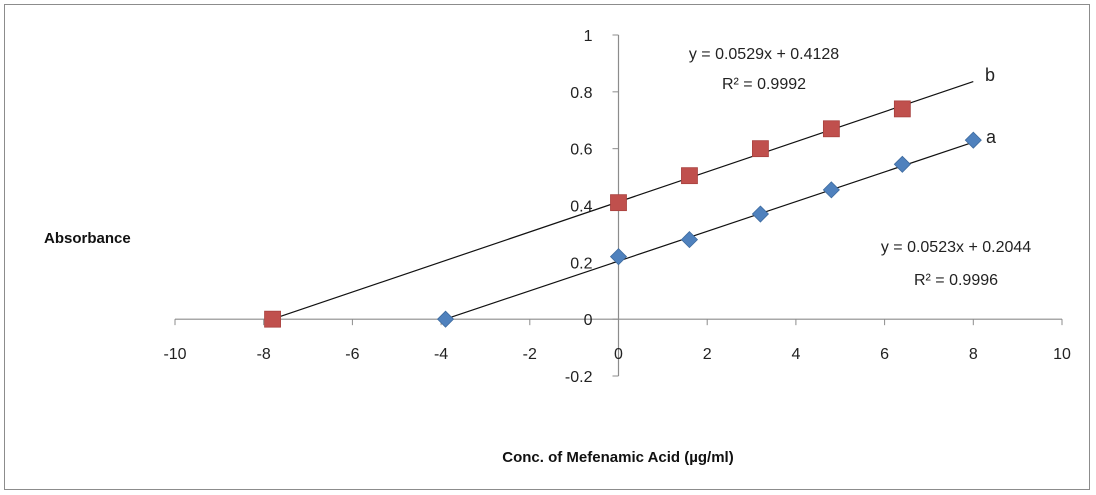 This screenshot has width=1096, height=495. I want to click on y-tick-label: 0.4, so click(581, 207).